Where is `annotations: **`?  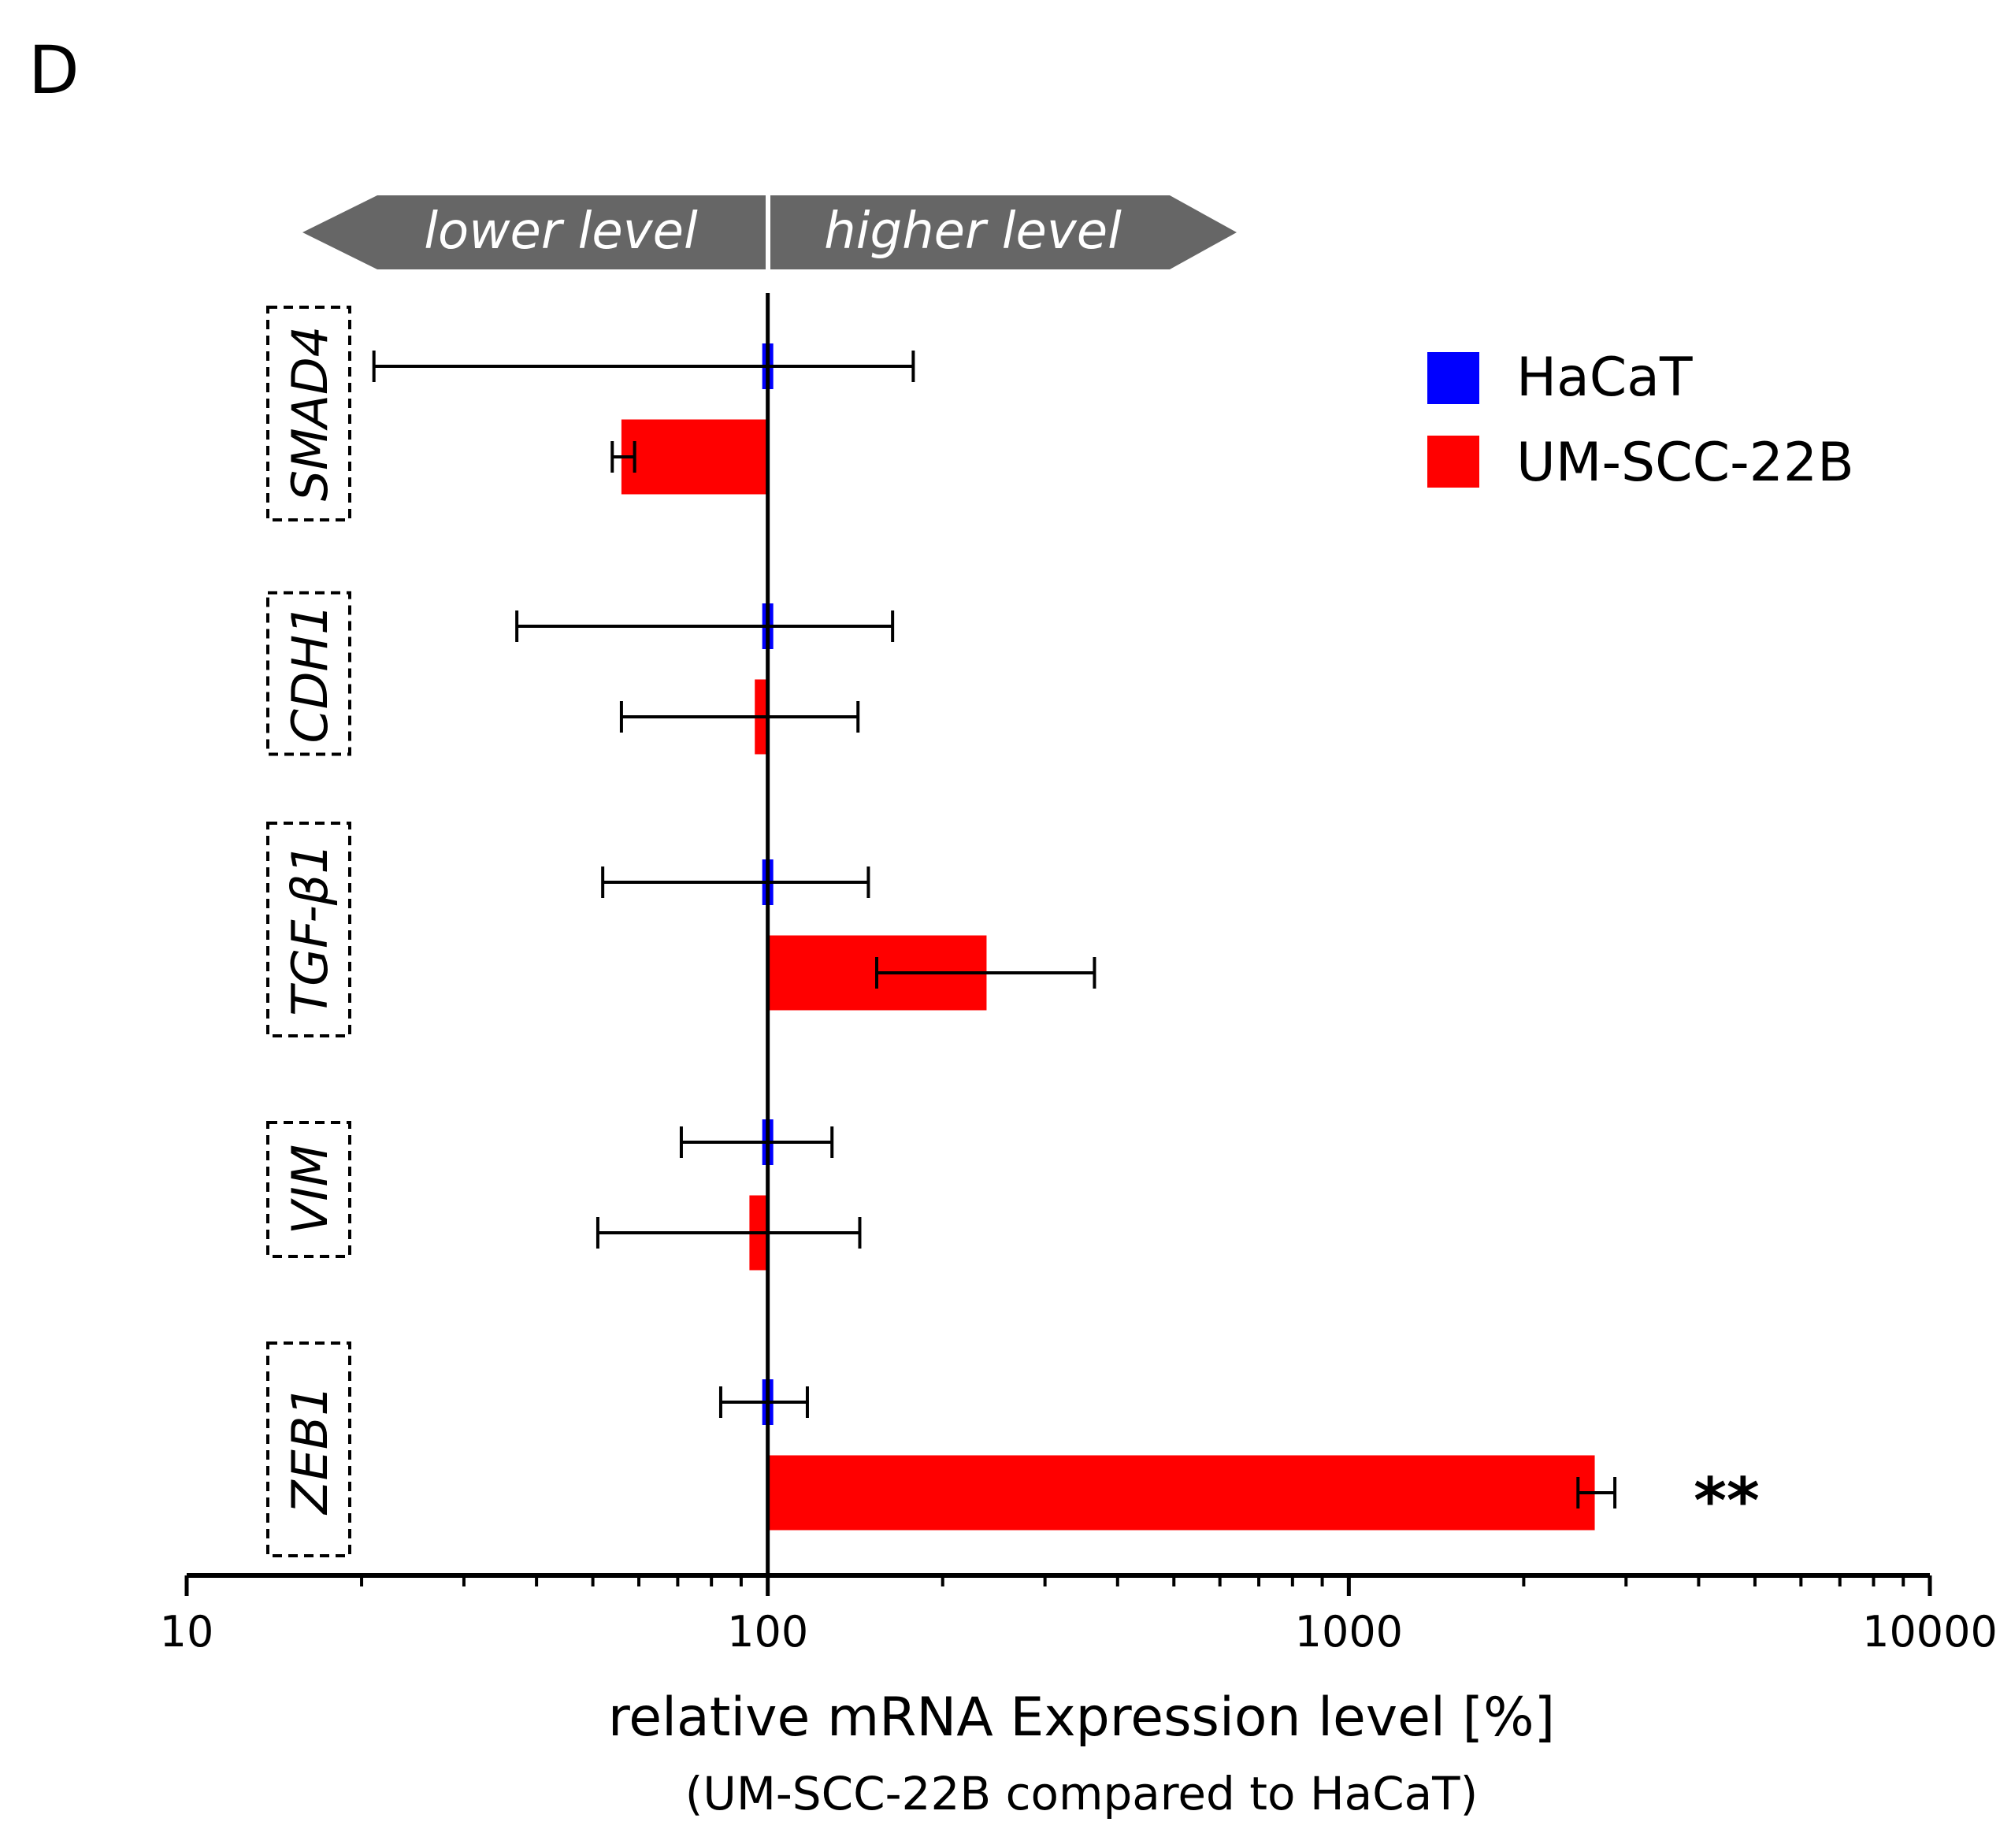
annotations: ** is located at coordinates (1727, 1501).